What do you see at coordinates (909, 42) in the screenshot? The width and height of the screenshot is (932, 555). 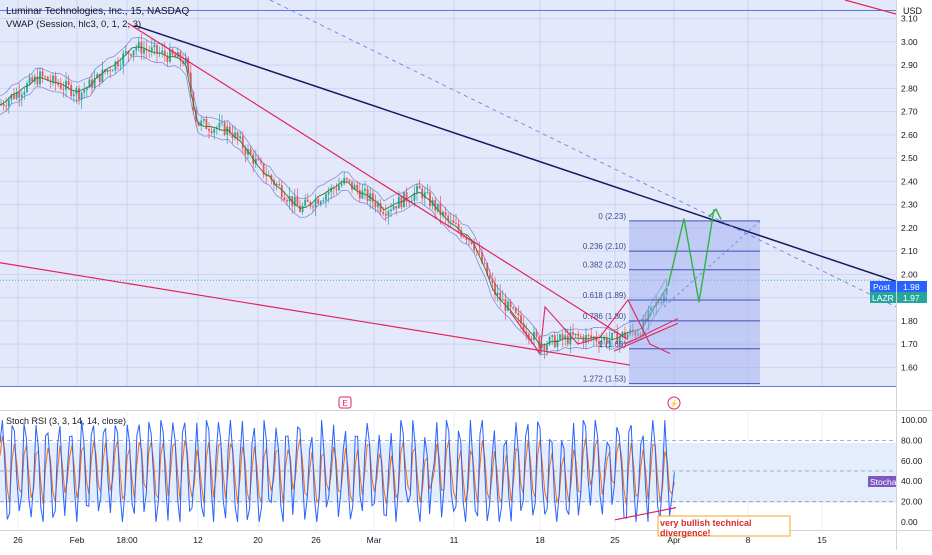 I see `price-tick-label: 3.00` at bounding box center [909, 42].